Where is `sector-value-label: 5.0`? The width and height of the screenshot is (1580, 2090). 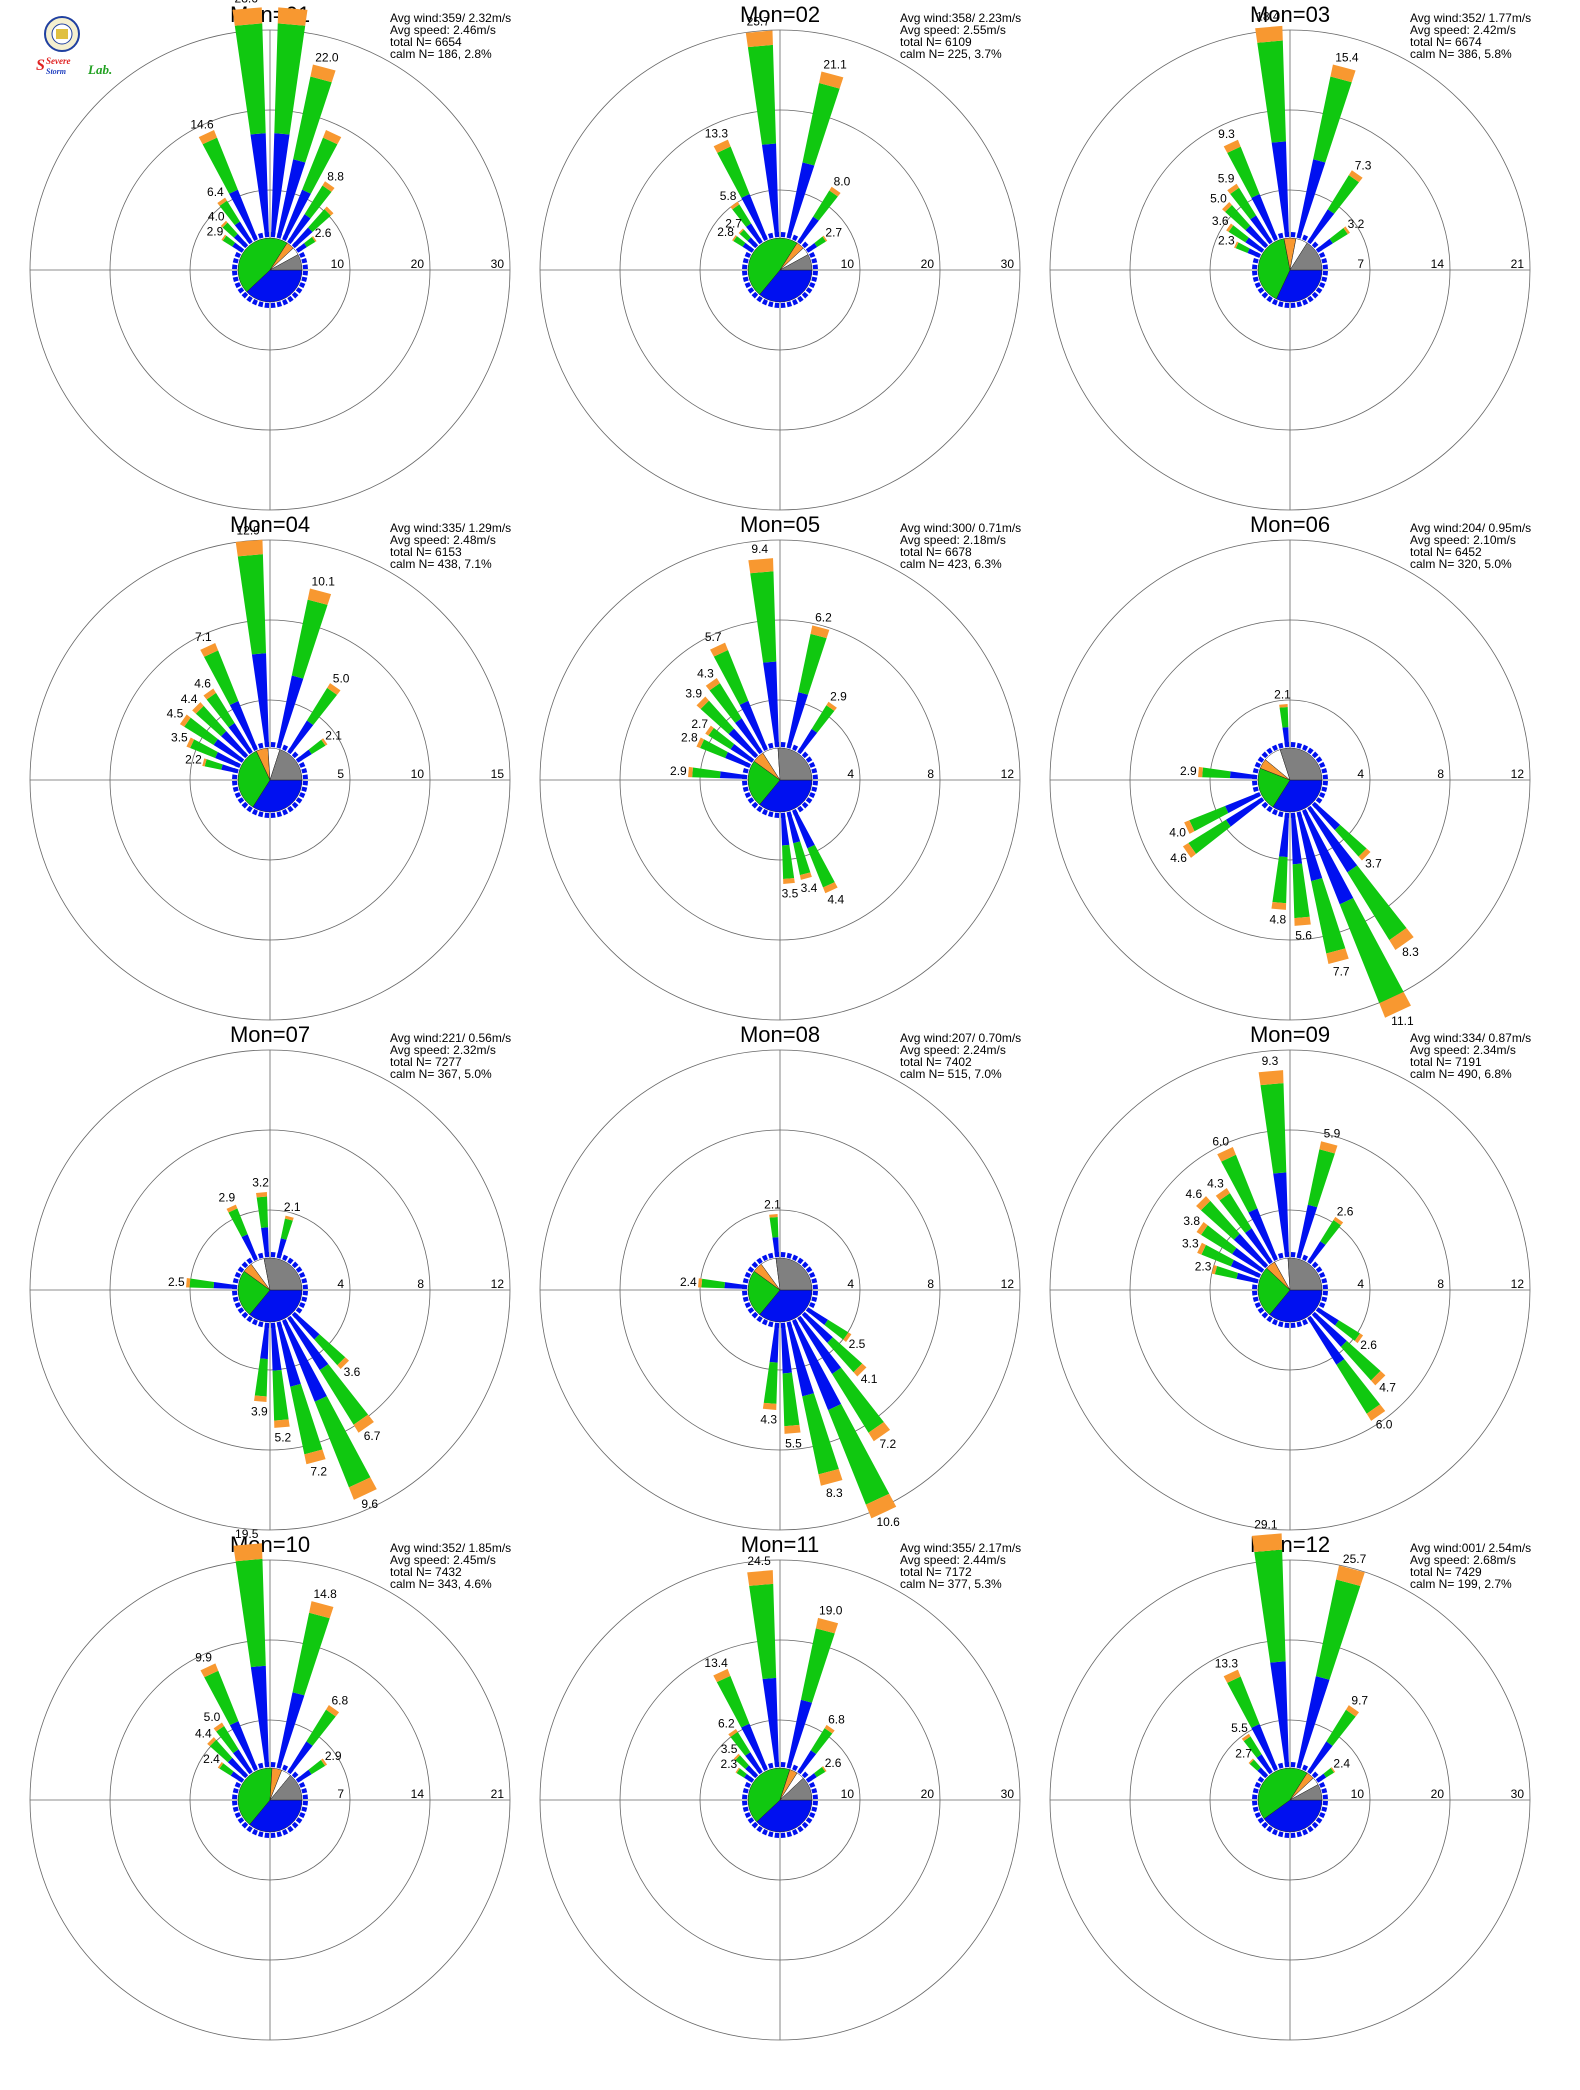 sector-value-label: 5.0 is located at coordinates (1218, 198).